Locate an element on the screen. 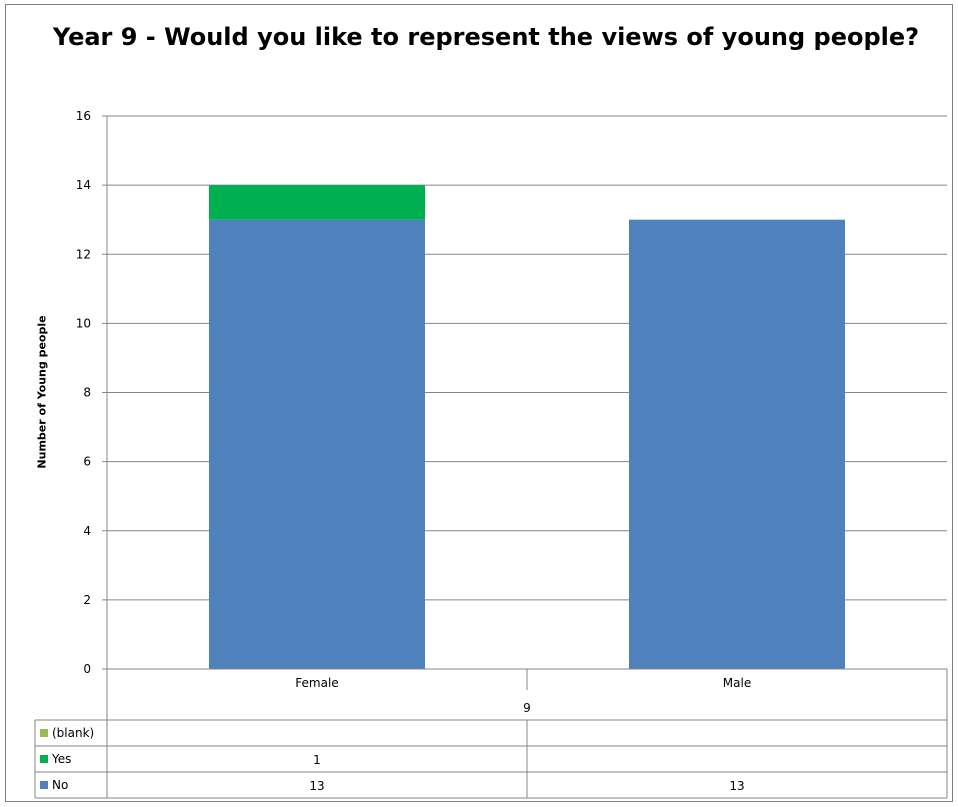 Image resolution: width=958 pixels, height=807 pixels. x-category-label: Male is located at coordinates (737, 683).